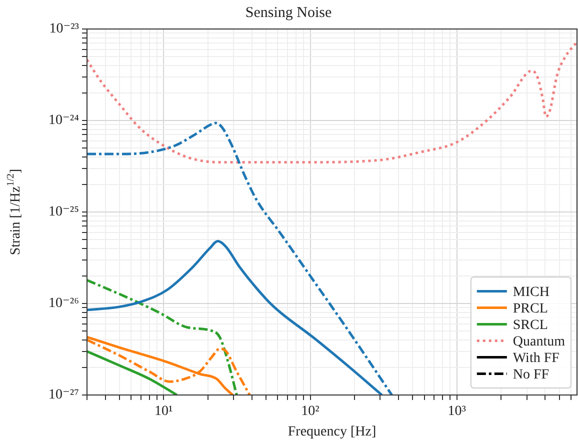  What do you see at coordinates (64, 120) in the screenshot?
I see `y-tick-label: 10⁻²⁴` at bounding box center [64, 120].